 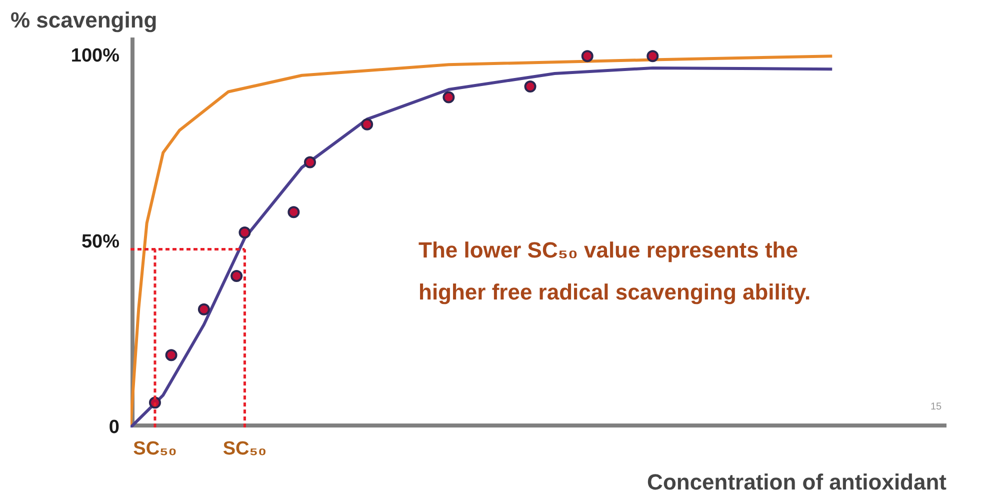 I want to click on text: 15, so click(x=936, y=407).